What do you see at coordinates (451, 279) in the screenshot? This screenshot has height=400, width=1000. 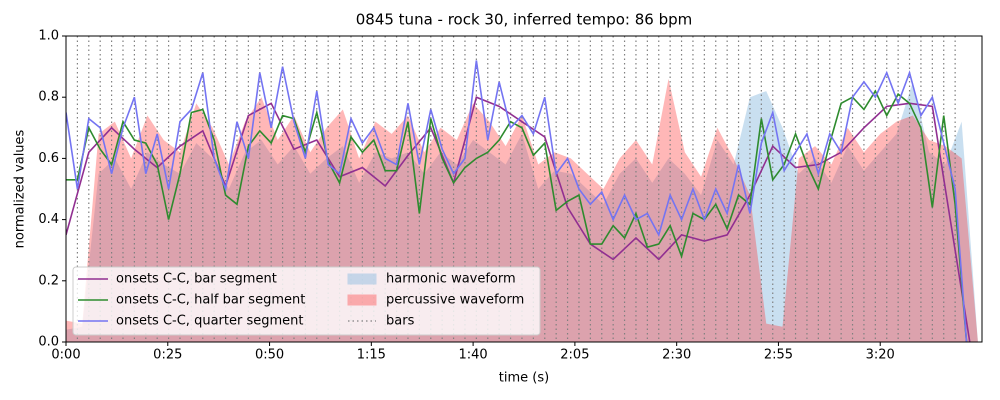 I see `legend-label: harmonic waveform` at bounding box center [451, 279].